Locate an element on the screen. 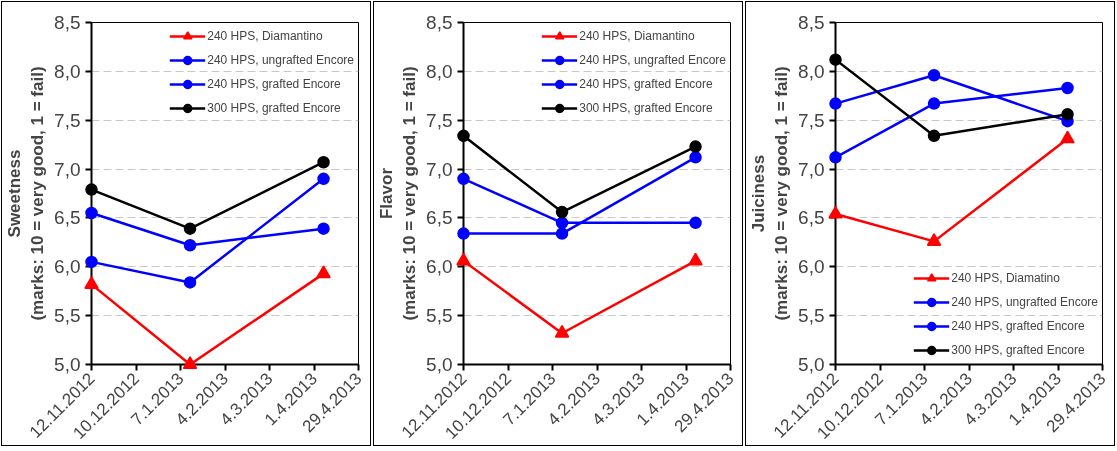  y-axis-title: Juiciness (marks: 10 = very good, 1 = fail) is located at coordinates (770, 193).